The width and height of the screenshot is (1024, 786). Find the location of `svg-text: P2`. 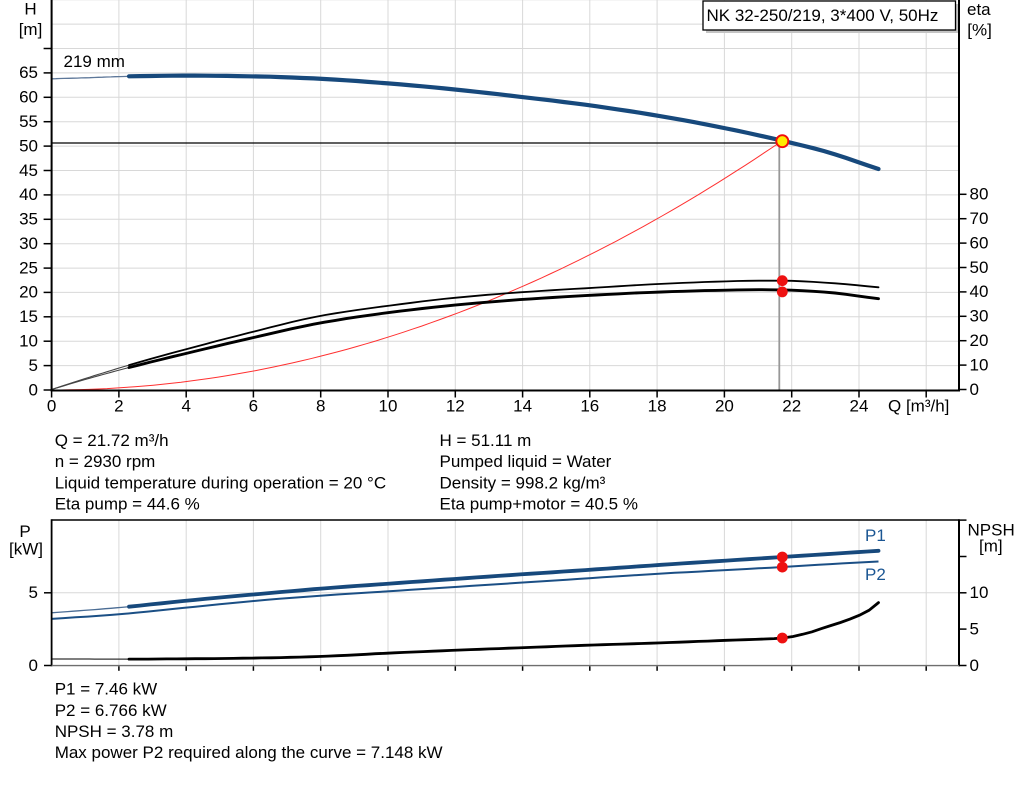

svg-text: P2 is located at coordinates (875, 574).